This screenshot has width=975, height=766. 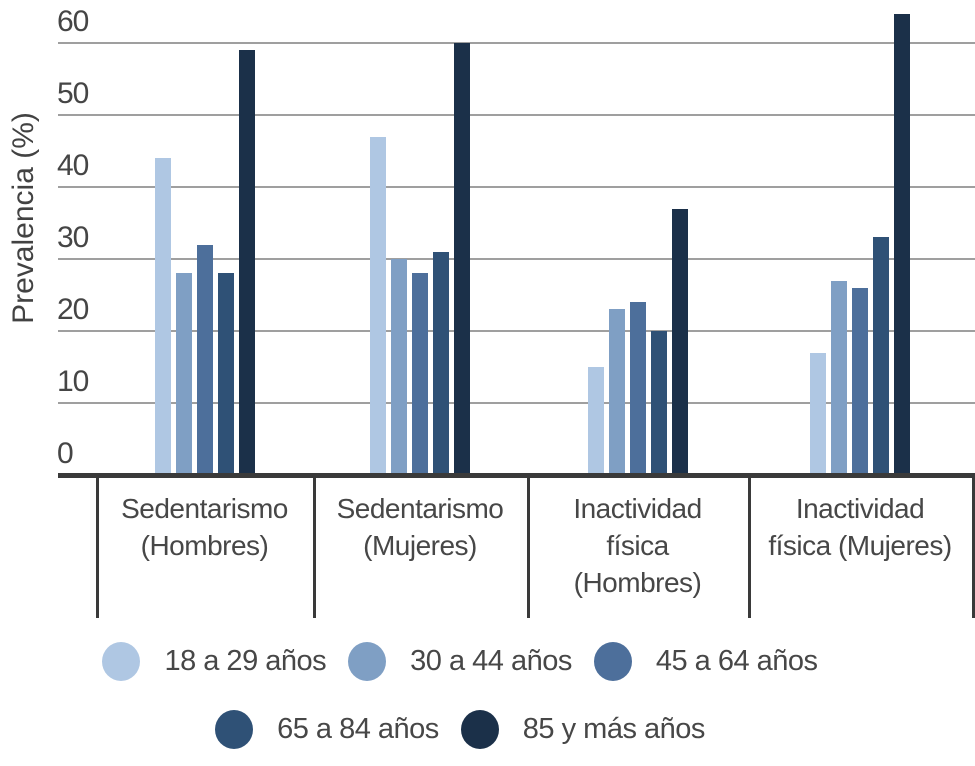 I want to click on category-label: Inactividad física (Mujeres), so click(x=860, y=527).